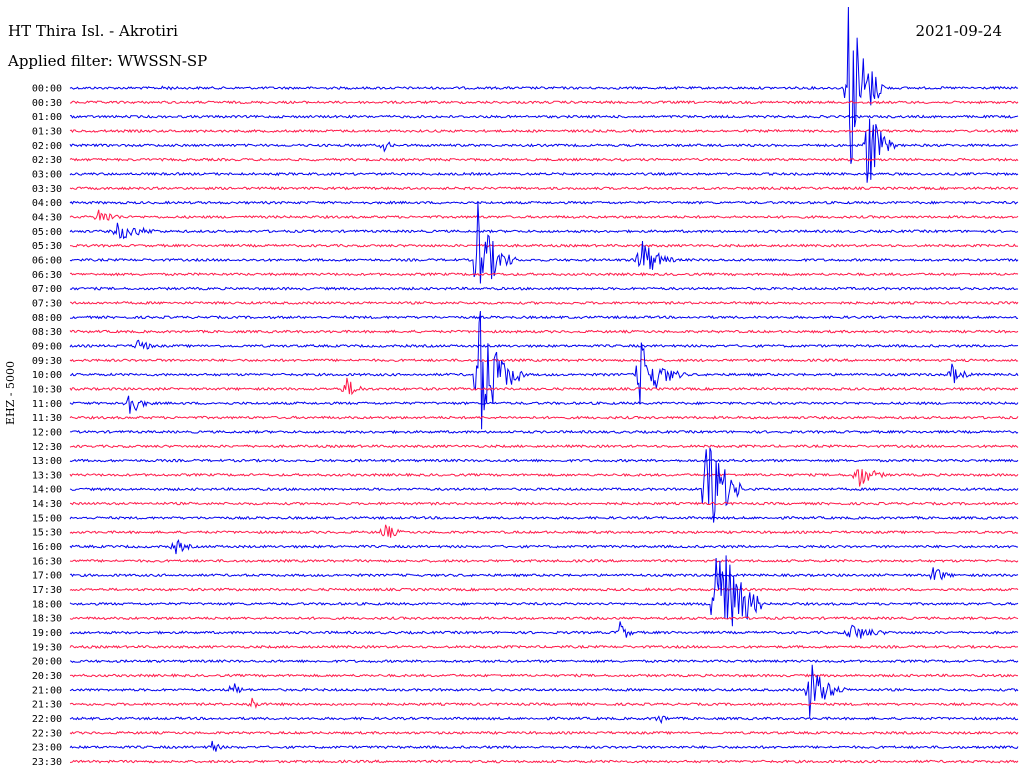 This screenshot has width=1024, height=780. Describe the element at coordinates (47, 762) in the screenshot. I see `row-time-label: 23:30` at that location.